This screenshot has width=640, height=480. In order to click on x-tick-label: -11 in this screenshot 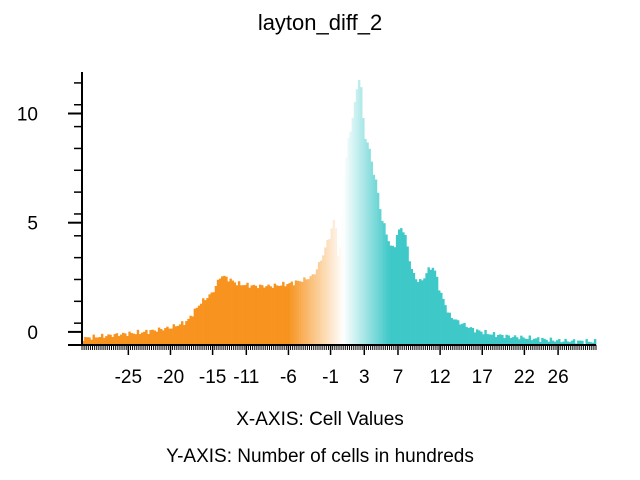, I will do `click(246, 377)`.